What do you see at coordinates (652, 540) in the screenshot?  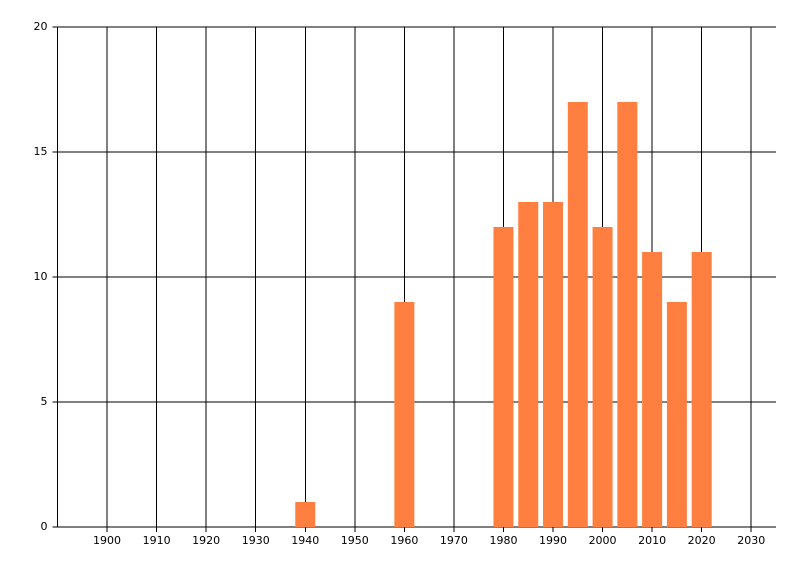 I see `x-tick-label: 2010` at bounding box center [652, 540].